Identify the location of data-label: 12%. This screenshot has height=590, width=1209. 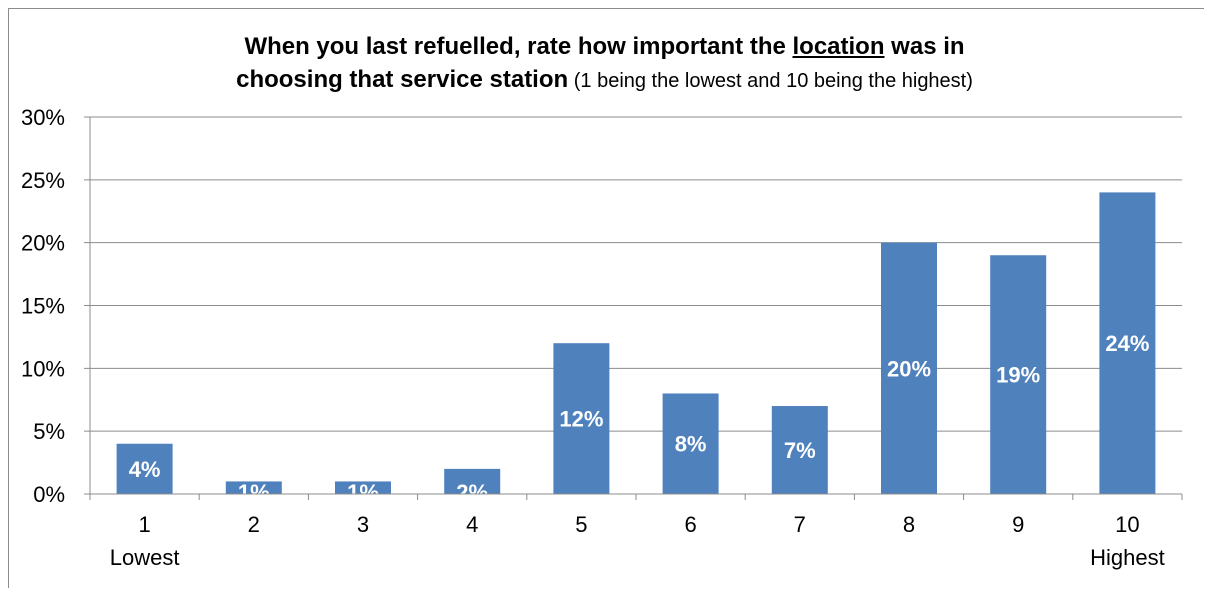
(581, 419).